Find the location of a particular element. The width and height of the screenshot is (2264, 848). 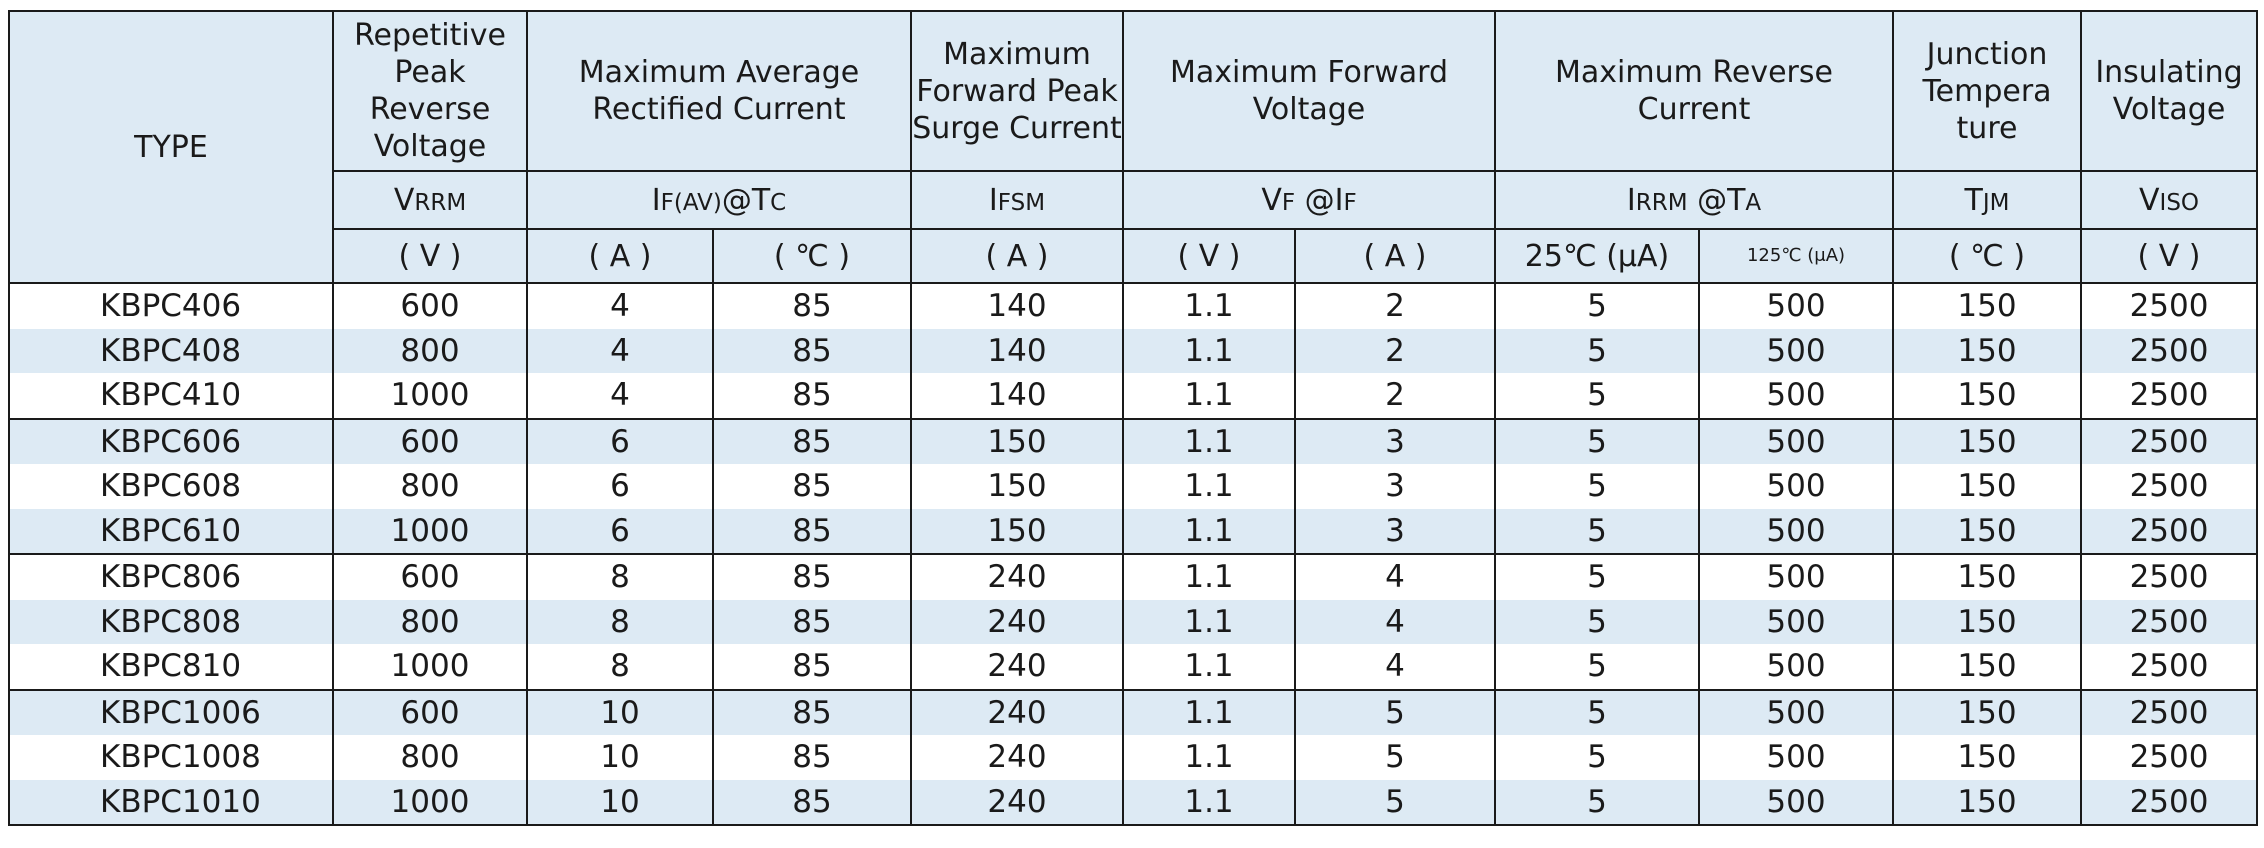

table-row: KBPC810 1000 8 85 240 1.1 4 5 500 150 2500 is located at coordinates (1133, 667).